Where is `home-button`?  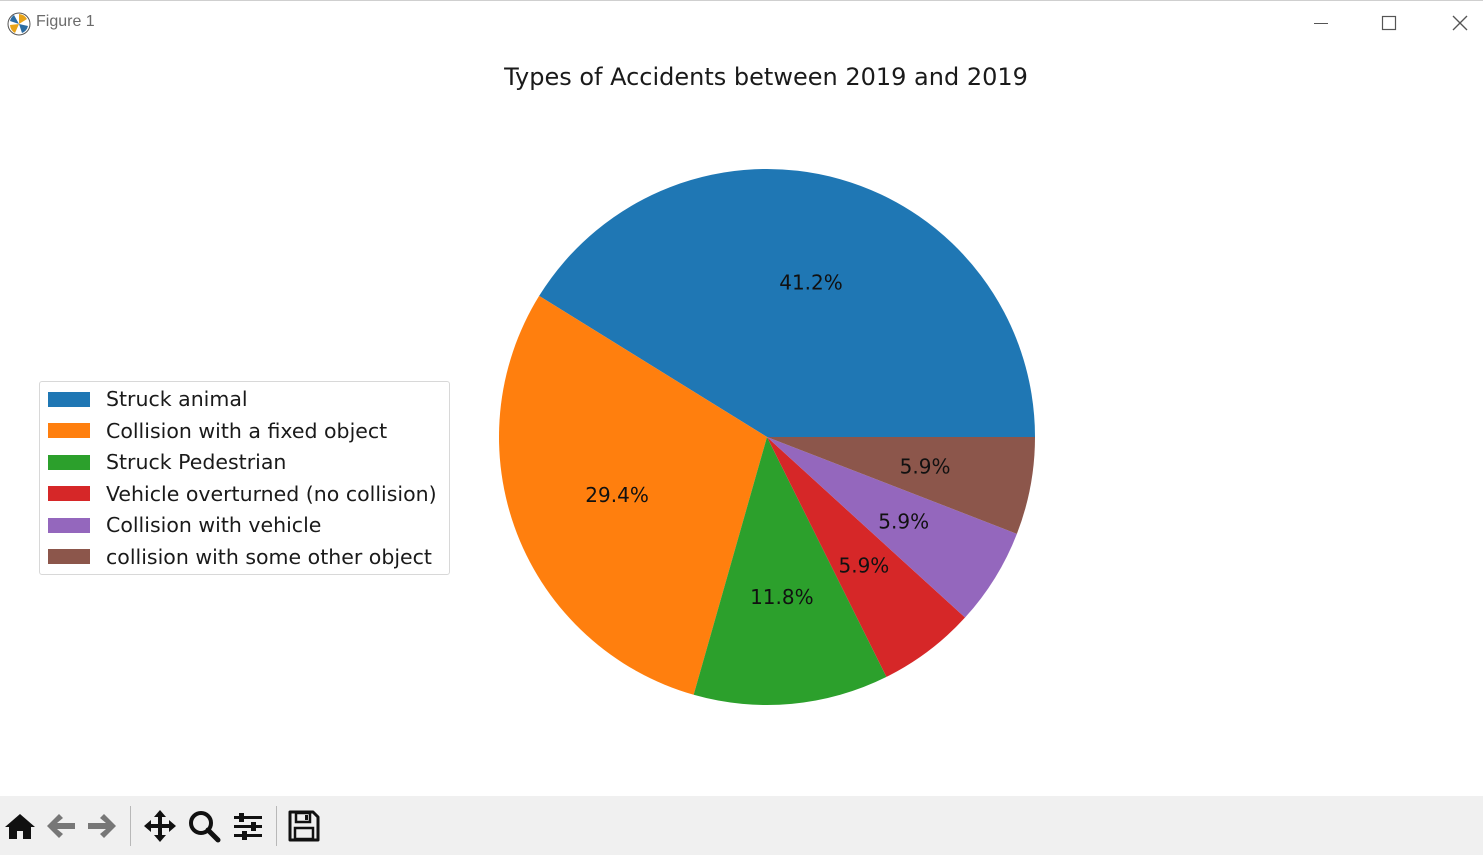 home-button is located at coordinates (20, 826).